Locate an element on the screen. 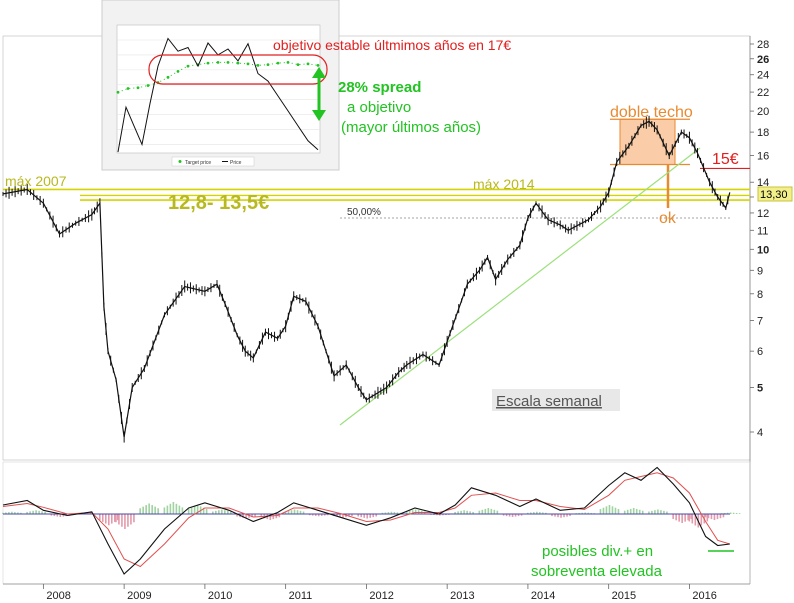  inset-plot-area is located at coordinates (218, 89).